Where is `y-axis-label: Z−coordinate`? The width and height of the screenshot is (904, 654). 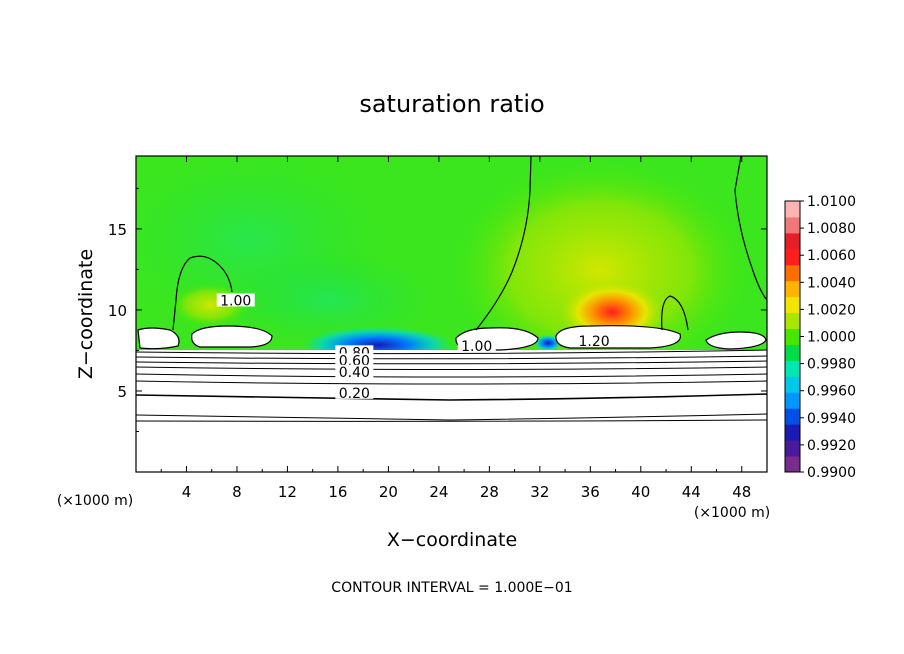 y-axis-label: Z−coordinate is located at coordinates (86, 314).